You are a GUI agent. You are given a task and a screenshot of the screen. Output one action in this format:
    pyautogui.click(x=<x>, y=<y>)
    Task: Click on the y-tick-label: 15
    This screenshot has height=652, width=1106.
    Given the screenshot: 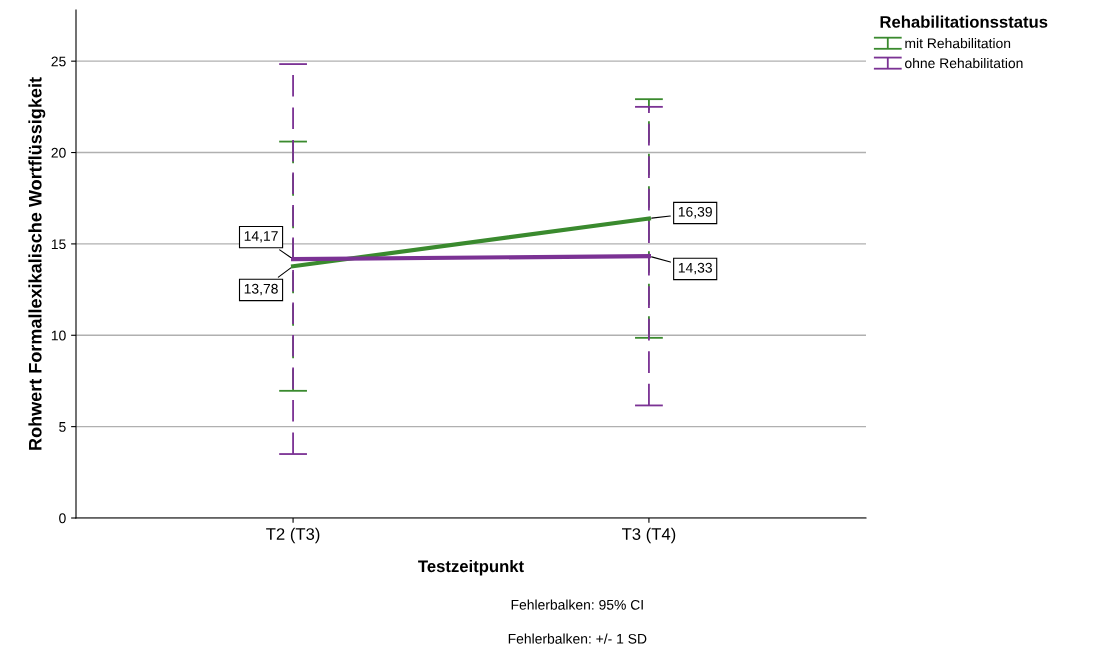 What is the action you would take?
    pyautogui.click(x=58, y=244)
    